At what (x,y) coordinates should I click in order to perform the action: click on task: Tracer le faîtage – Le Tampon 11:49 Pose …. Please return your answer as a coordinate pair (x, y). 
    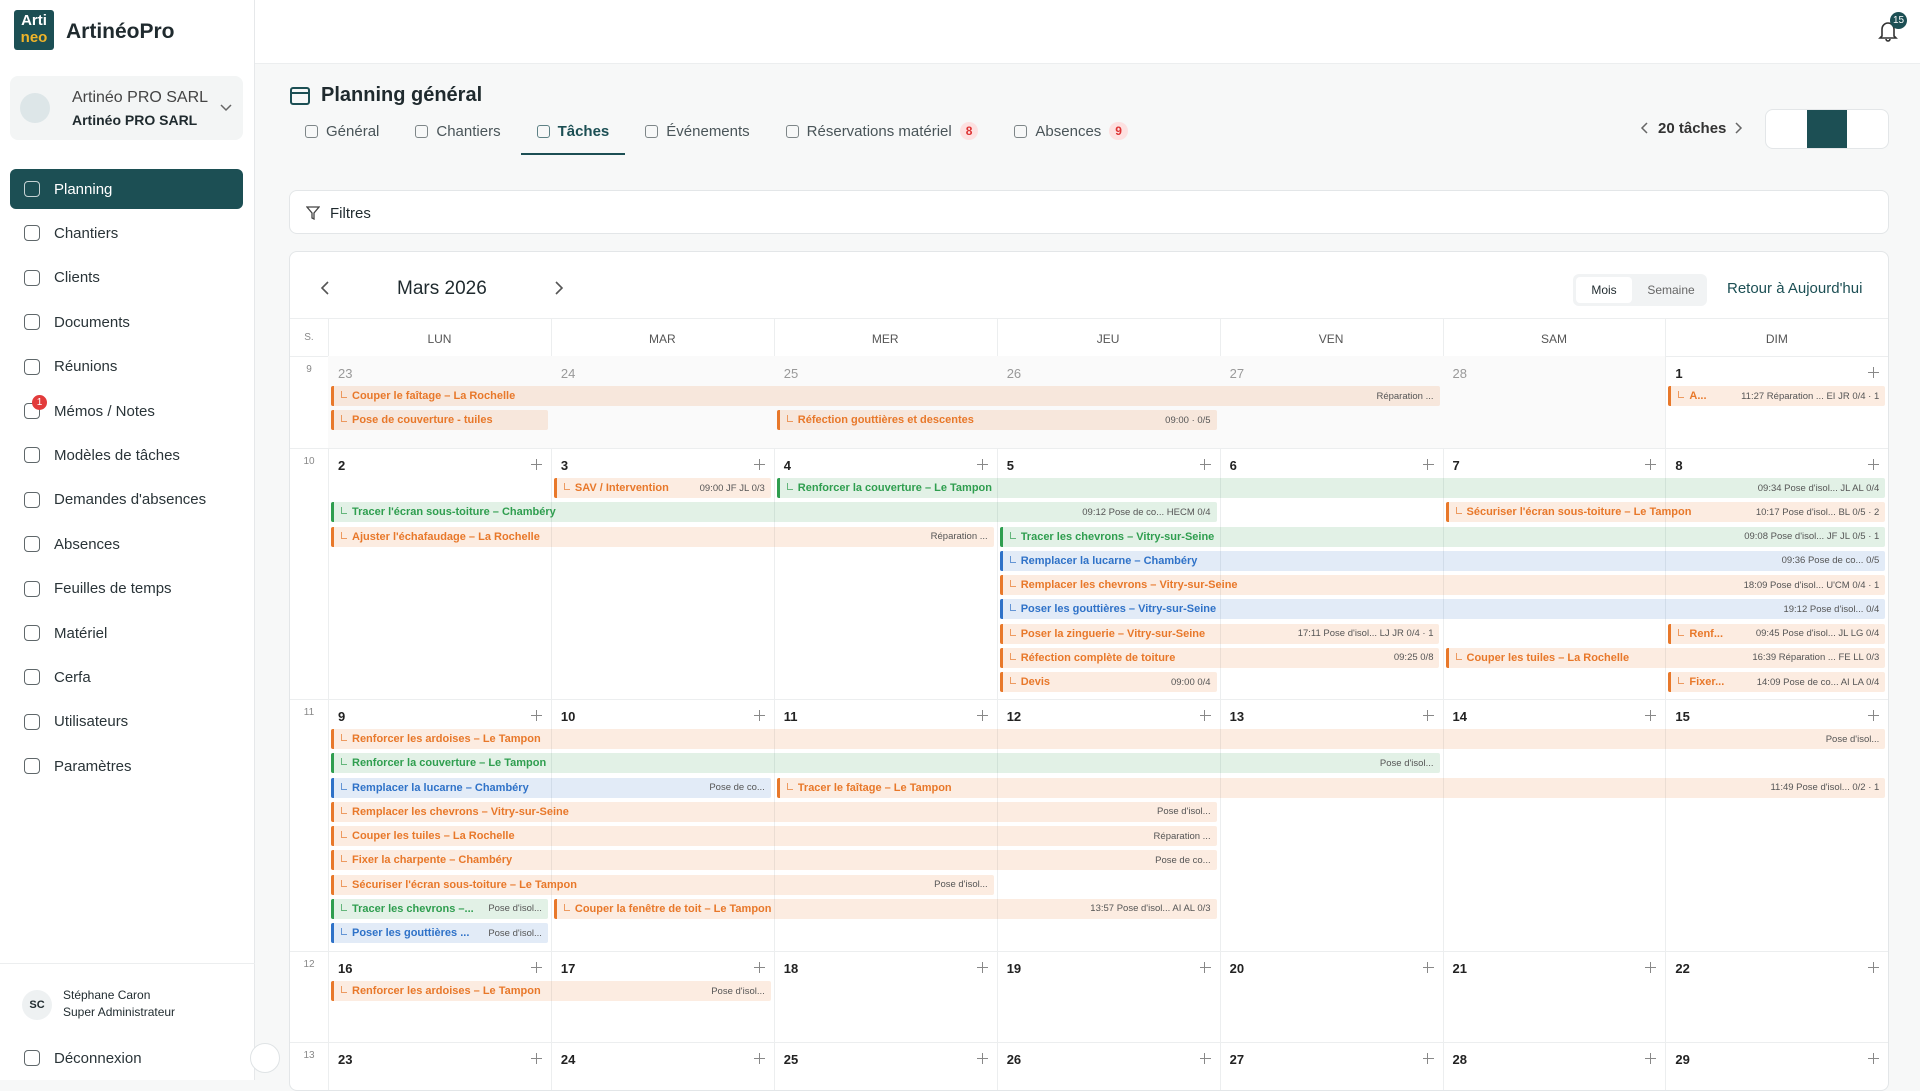
    Looking at the image, I should click on (1331, 787).